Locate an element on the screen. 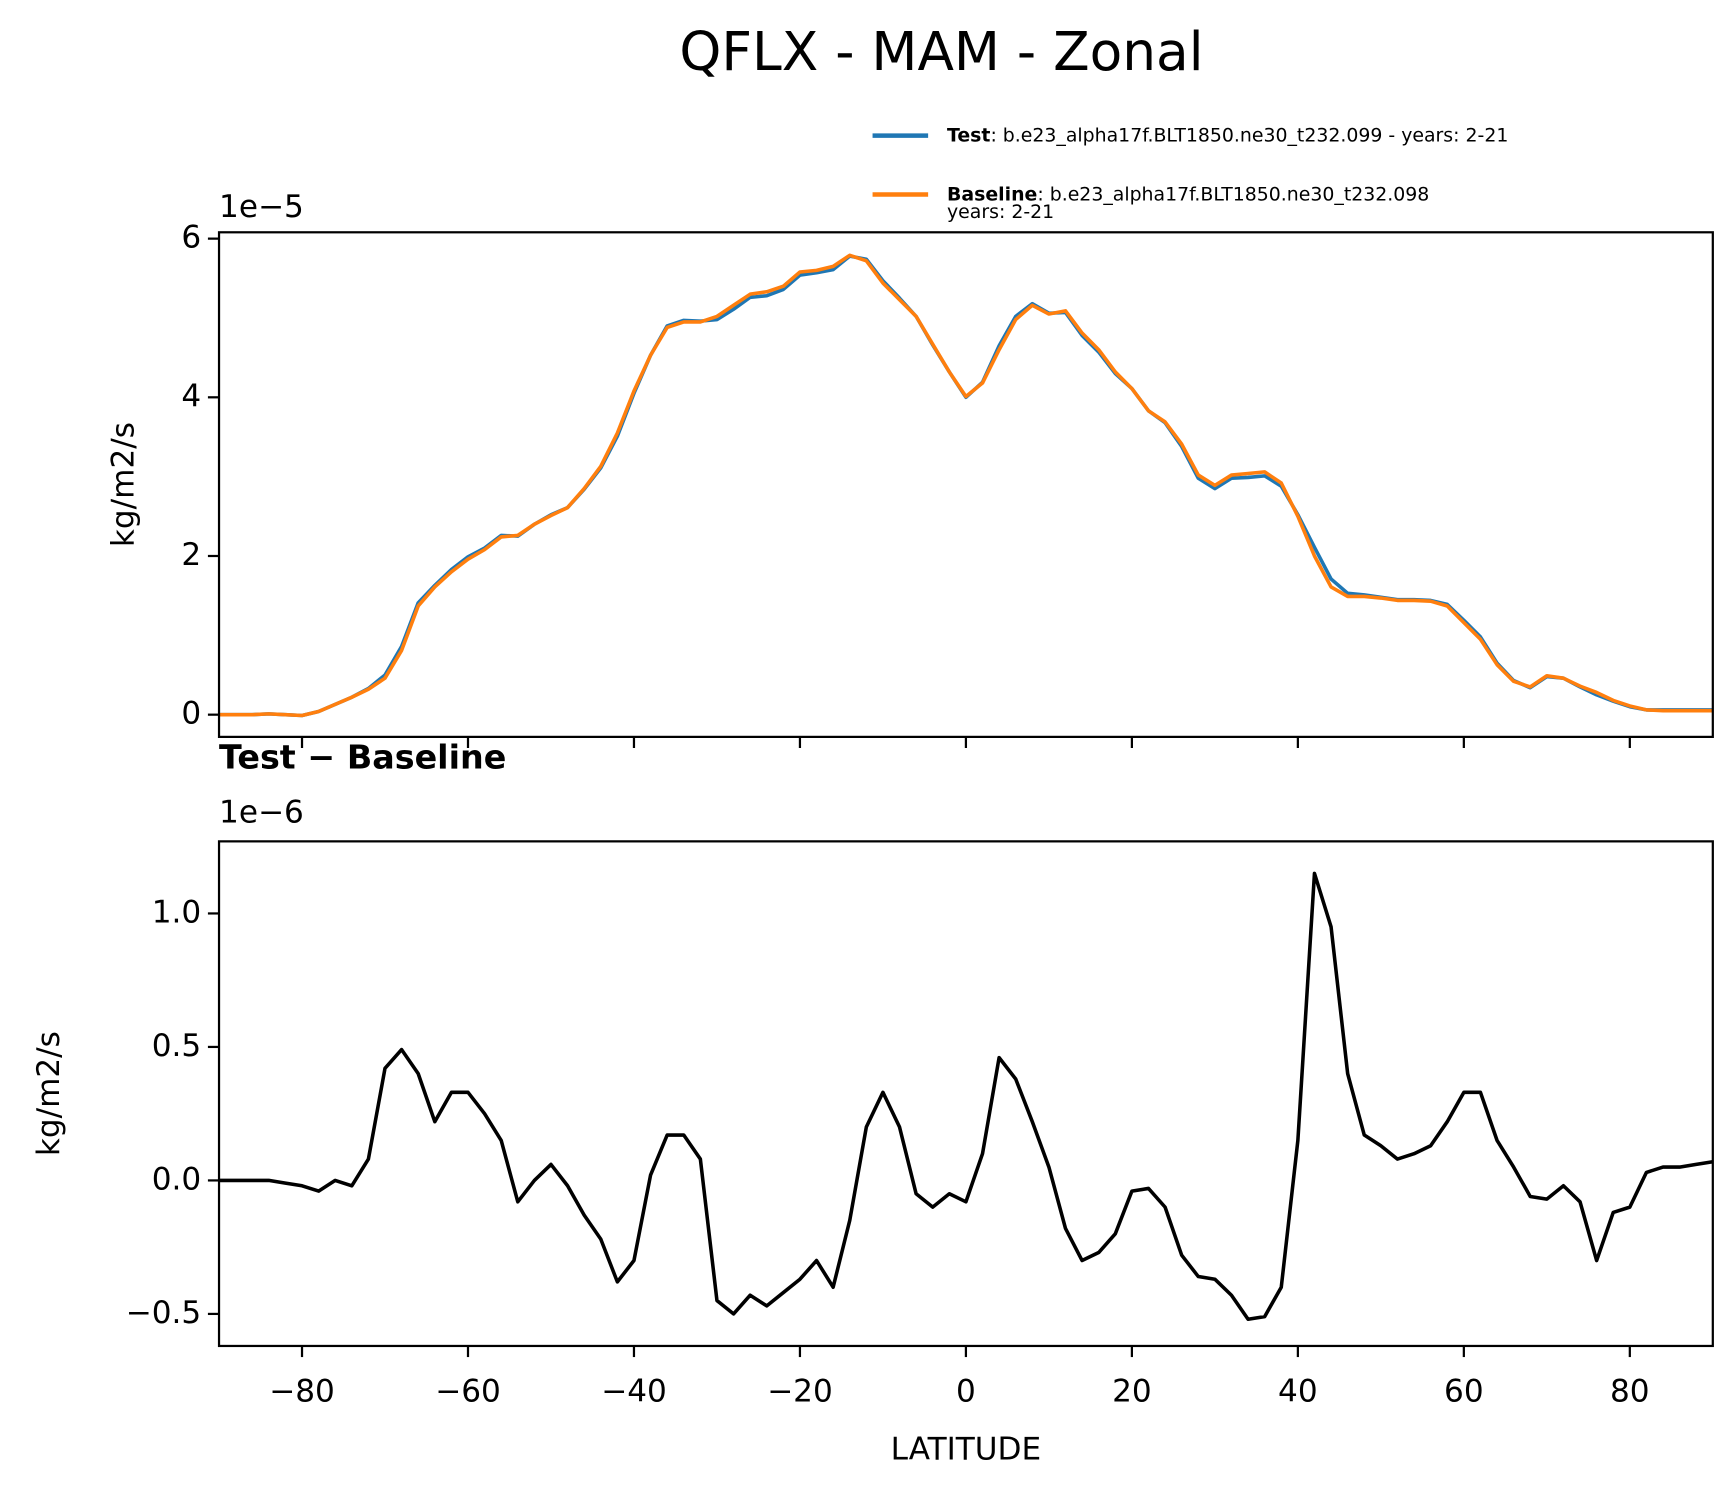 The image size is (1734, 1496). x-tick-label: 20 is located at coordinates (1132, 1392).